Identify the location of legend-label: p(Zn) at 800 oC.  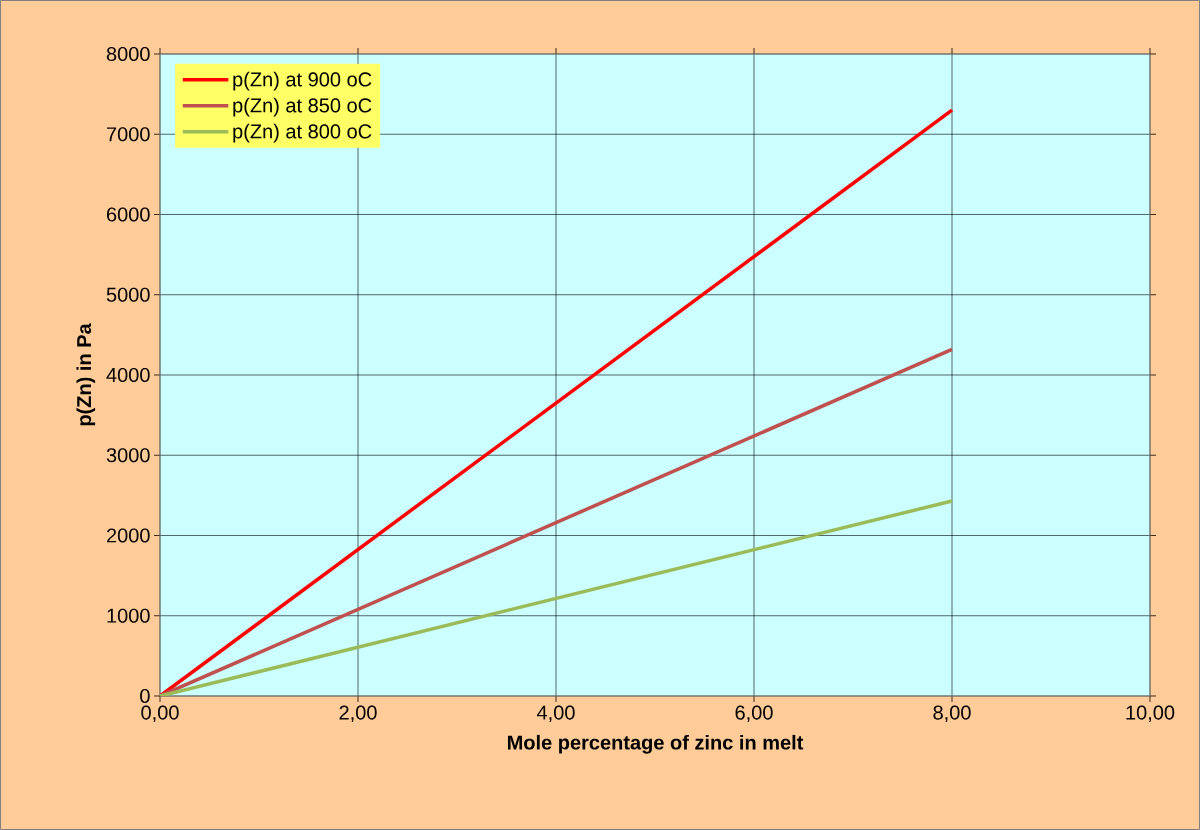
(302, 133).